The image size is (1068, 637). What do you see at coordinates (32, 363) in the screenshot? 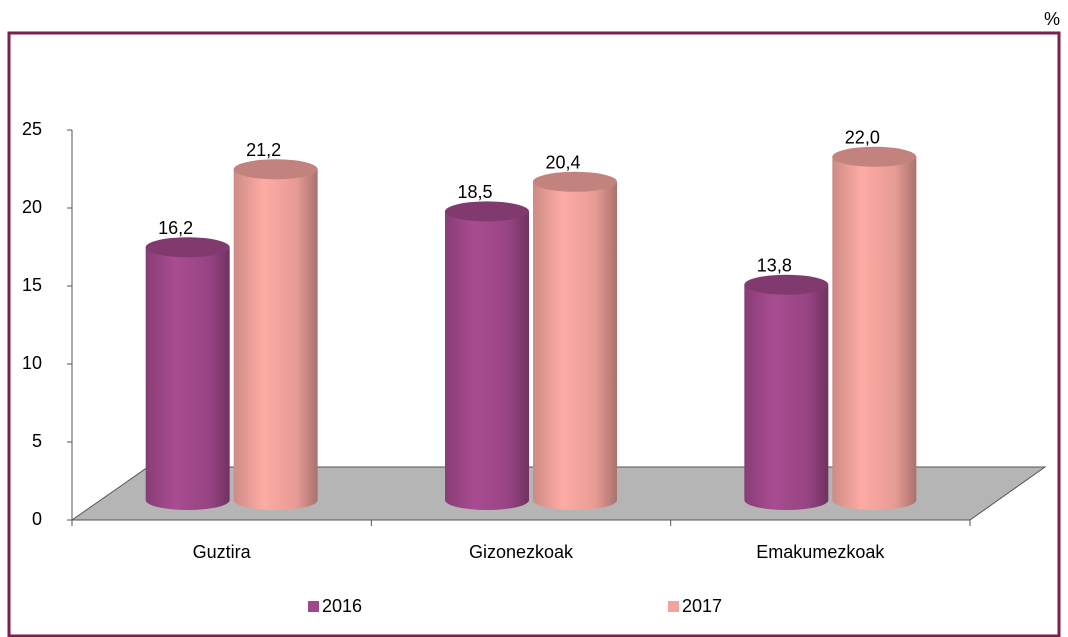
I see `y-tick-label: 10` at bounding box center [32, 363].